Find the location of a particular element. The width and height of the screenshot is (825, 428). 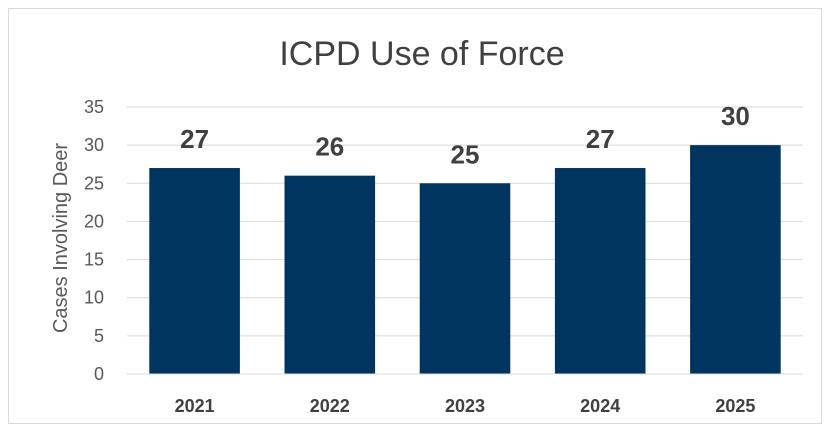

bar-2025 is located at coordinates (735, 259).